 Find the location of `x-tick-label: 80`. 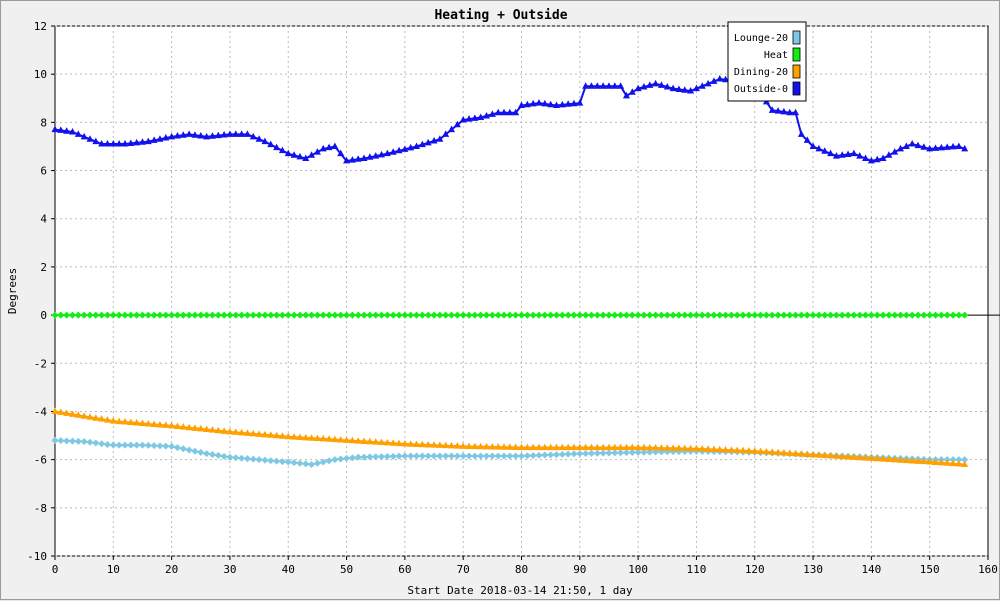

x-tick-label: 80 is located at coordinates (521, 569).